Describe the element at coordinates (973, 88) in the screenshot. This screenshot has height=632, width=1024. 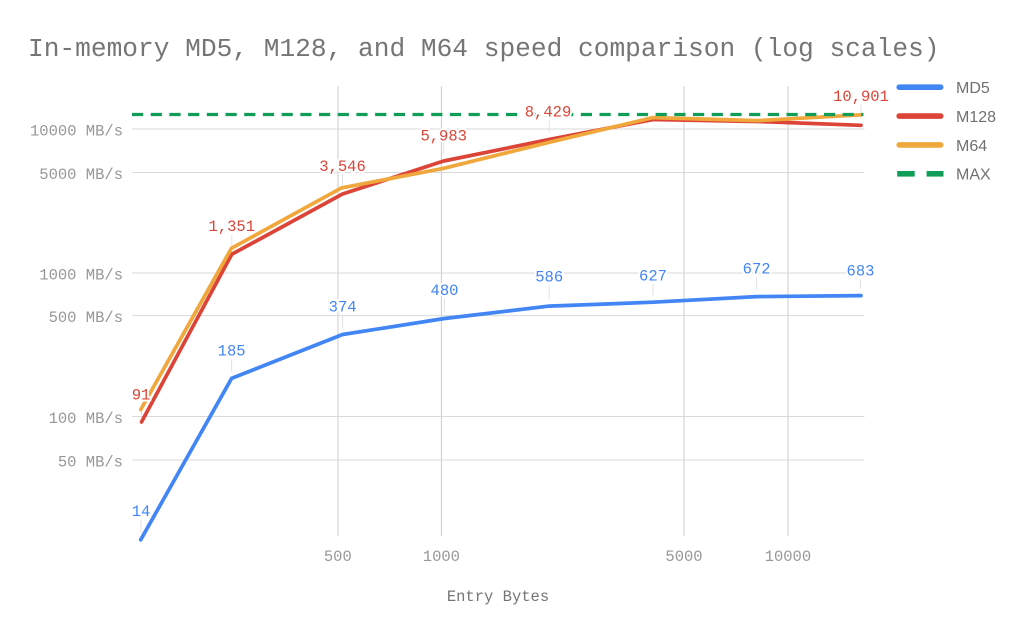
I see `svg-text: MD5` at that location.